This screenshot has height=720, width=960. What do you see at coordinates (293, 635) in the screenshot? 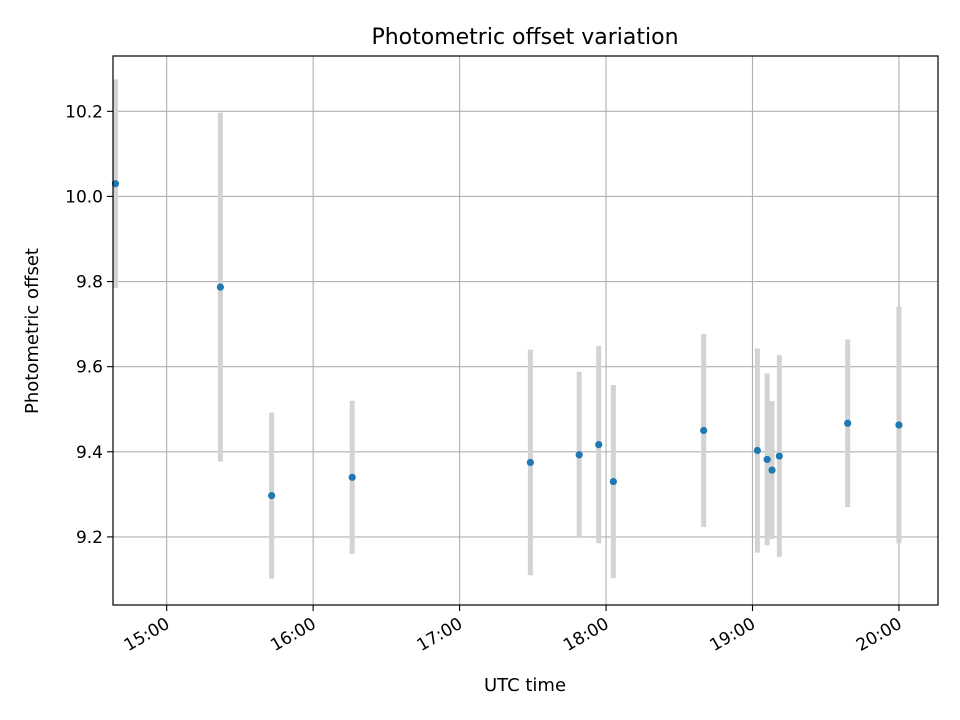
I see `x-tick-label: 16:00` at bounding box center [293, 635].